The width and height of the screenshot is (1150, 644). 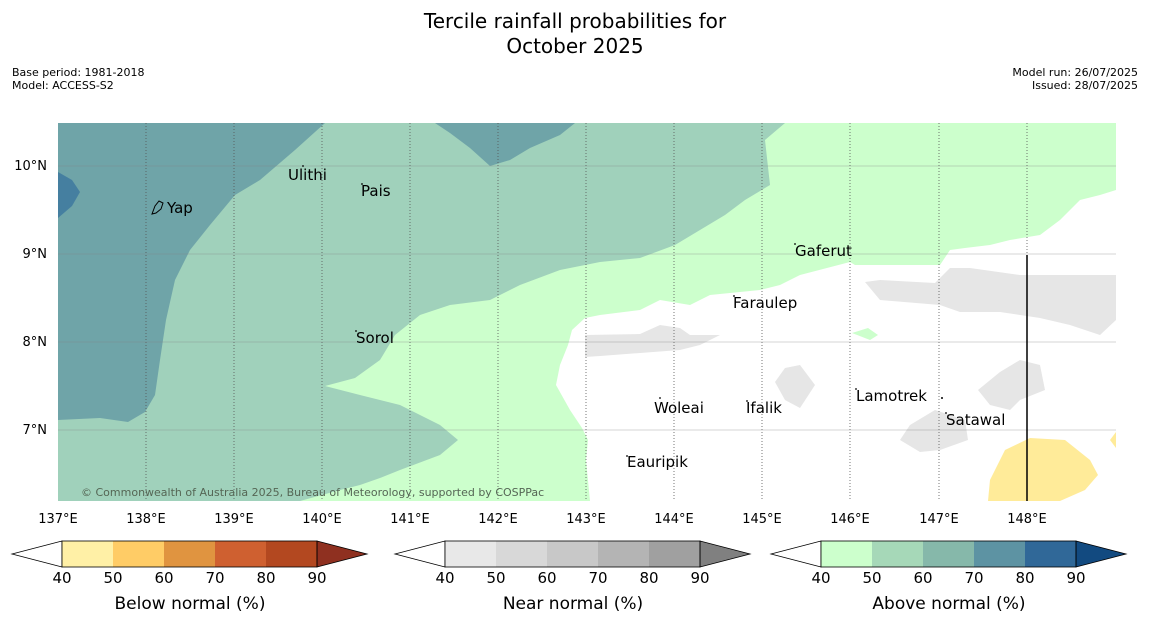 I want to click on latitude-tick-label: 7°N, so click(x=35, y=430).